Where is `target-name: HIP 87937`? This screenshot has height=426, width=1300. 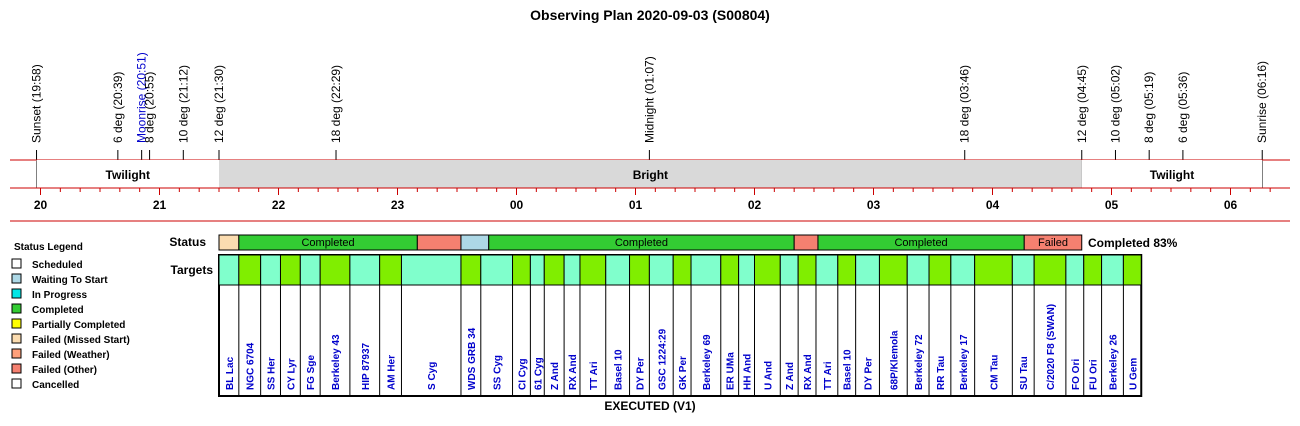 target-name: HIP 87937 is located at coordinates (366, 366).